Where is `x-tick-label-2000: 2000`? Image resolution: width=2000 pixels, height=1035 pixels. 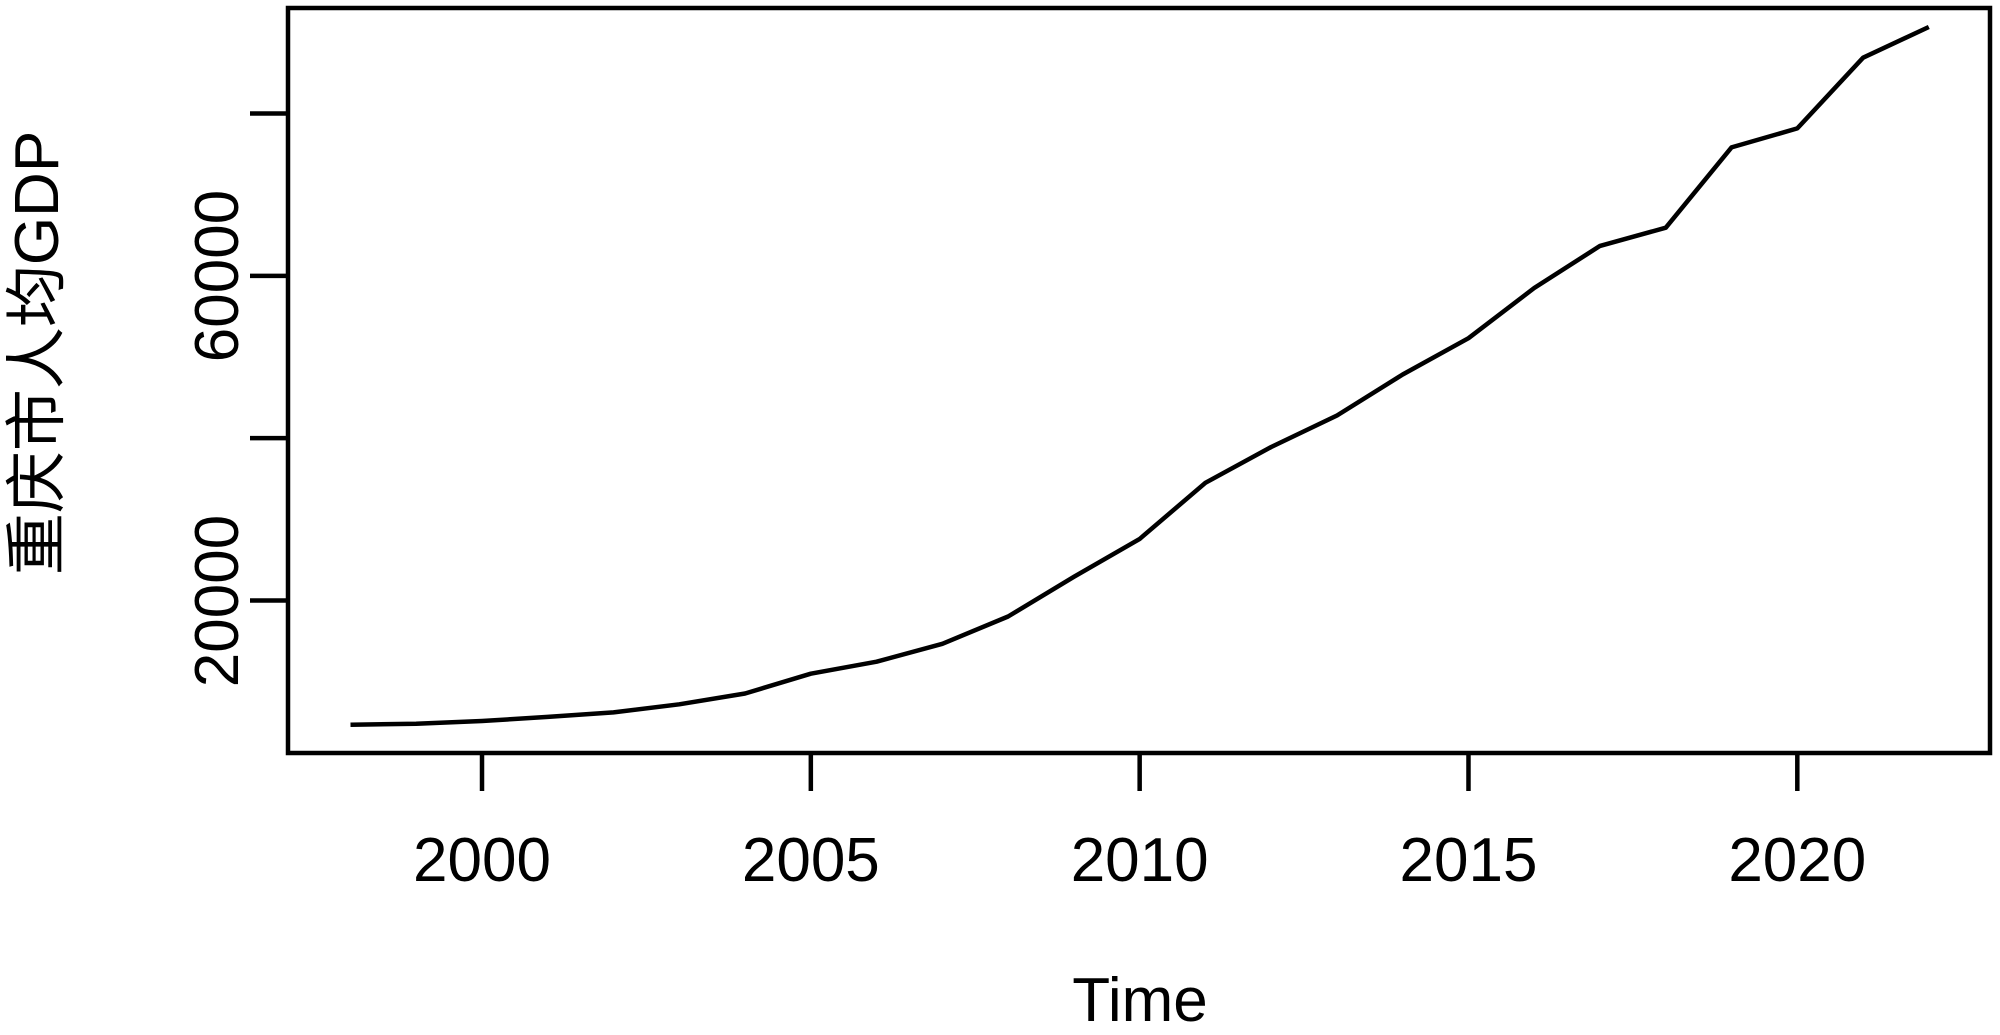
x-tick-label-2000: 2000 is located at coordinates (482, 860).